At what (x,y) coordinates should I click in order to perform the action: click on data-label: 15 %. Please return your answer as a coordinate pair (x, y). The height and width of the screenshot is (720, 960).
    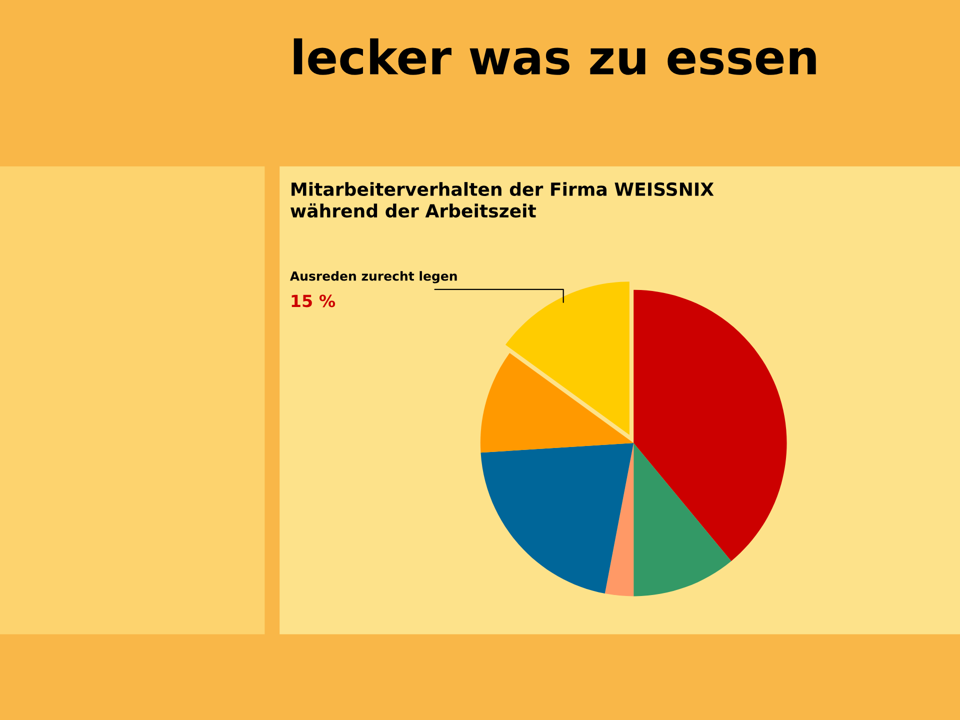
    Looking at the image, I should click on (314, 301).